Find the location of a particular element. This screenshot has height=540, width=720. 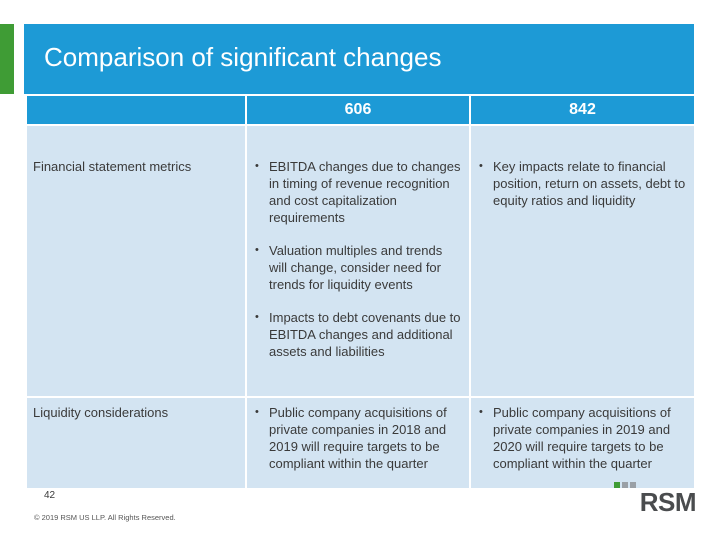

rsm-logo: RSM is located at coordinates (655, 499).